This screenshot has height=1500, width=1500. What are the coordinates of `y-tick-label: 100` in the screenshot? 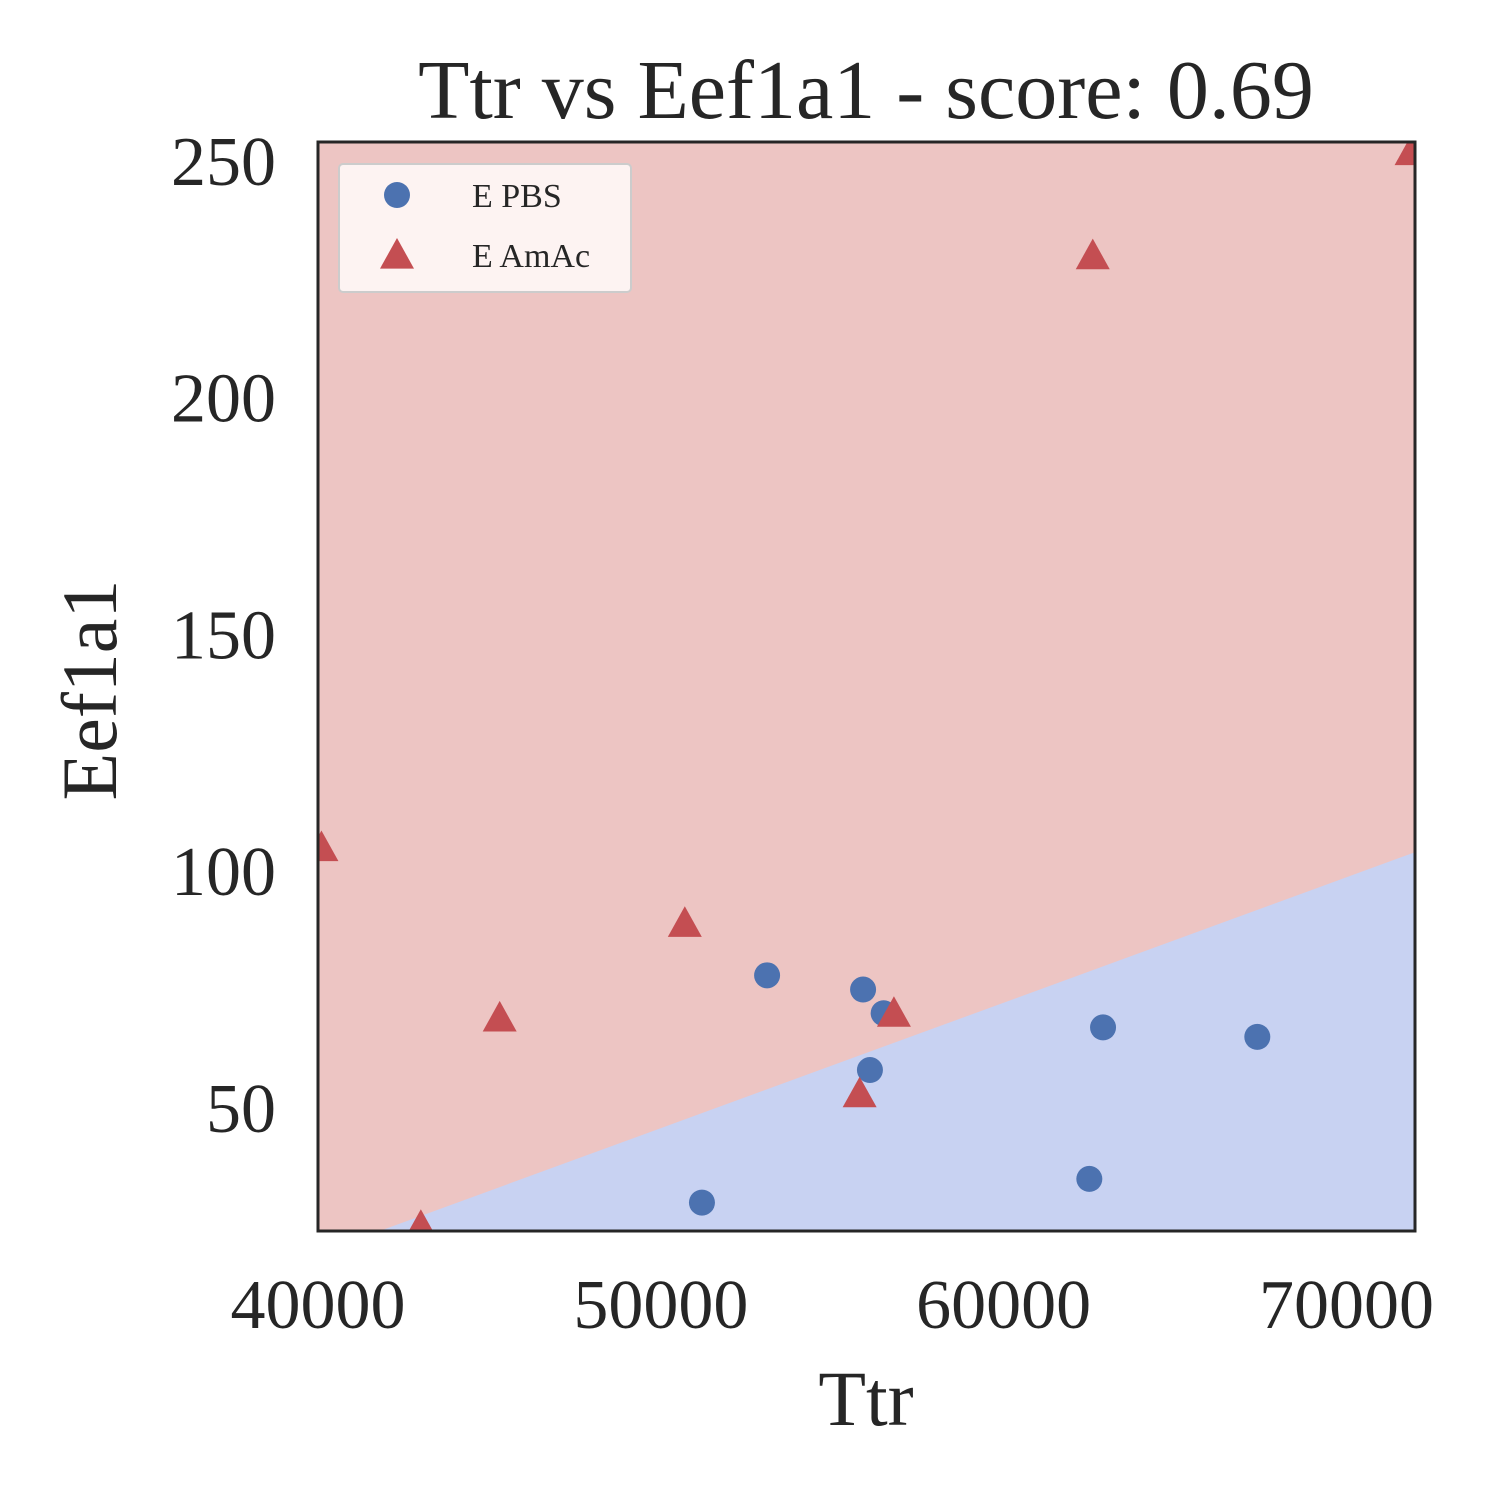 It's located at (223, 872).